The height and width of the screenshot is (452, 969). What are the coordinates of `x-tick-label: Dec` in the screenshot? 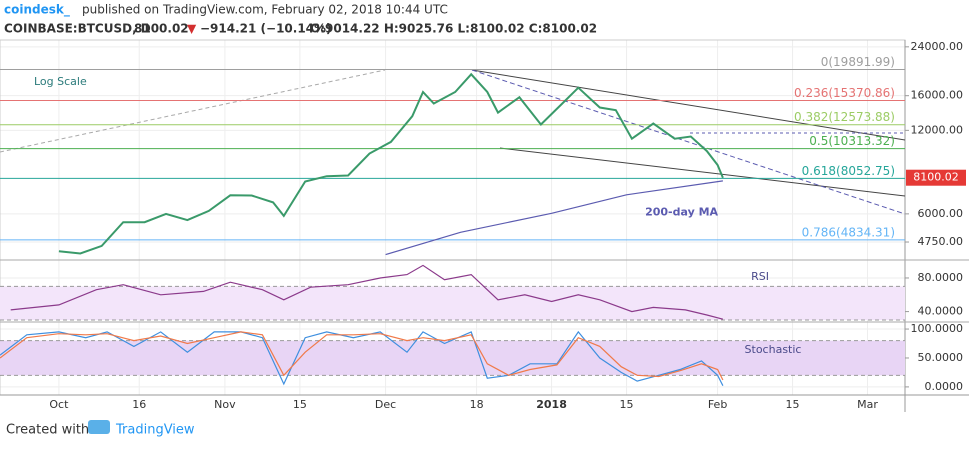 It's located at (385, 404).